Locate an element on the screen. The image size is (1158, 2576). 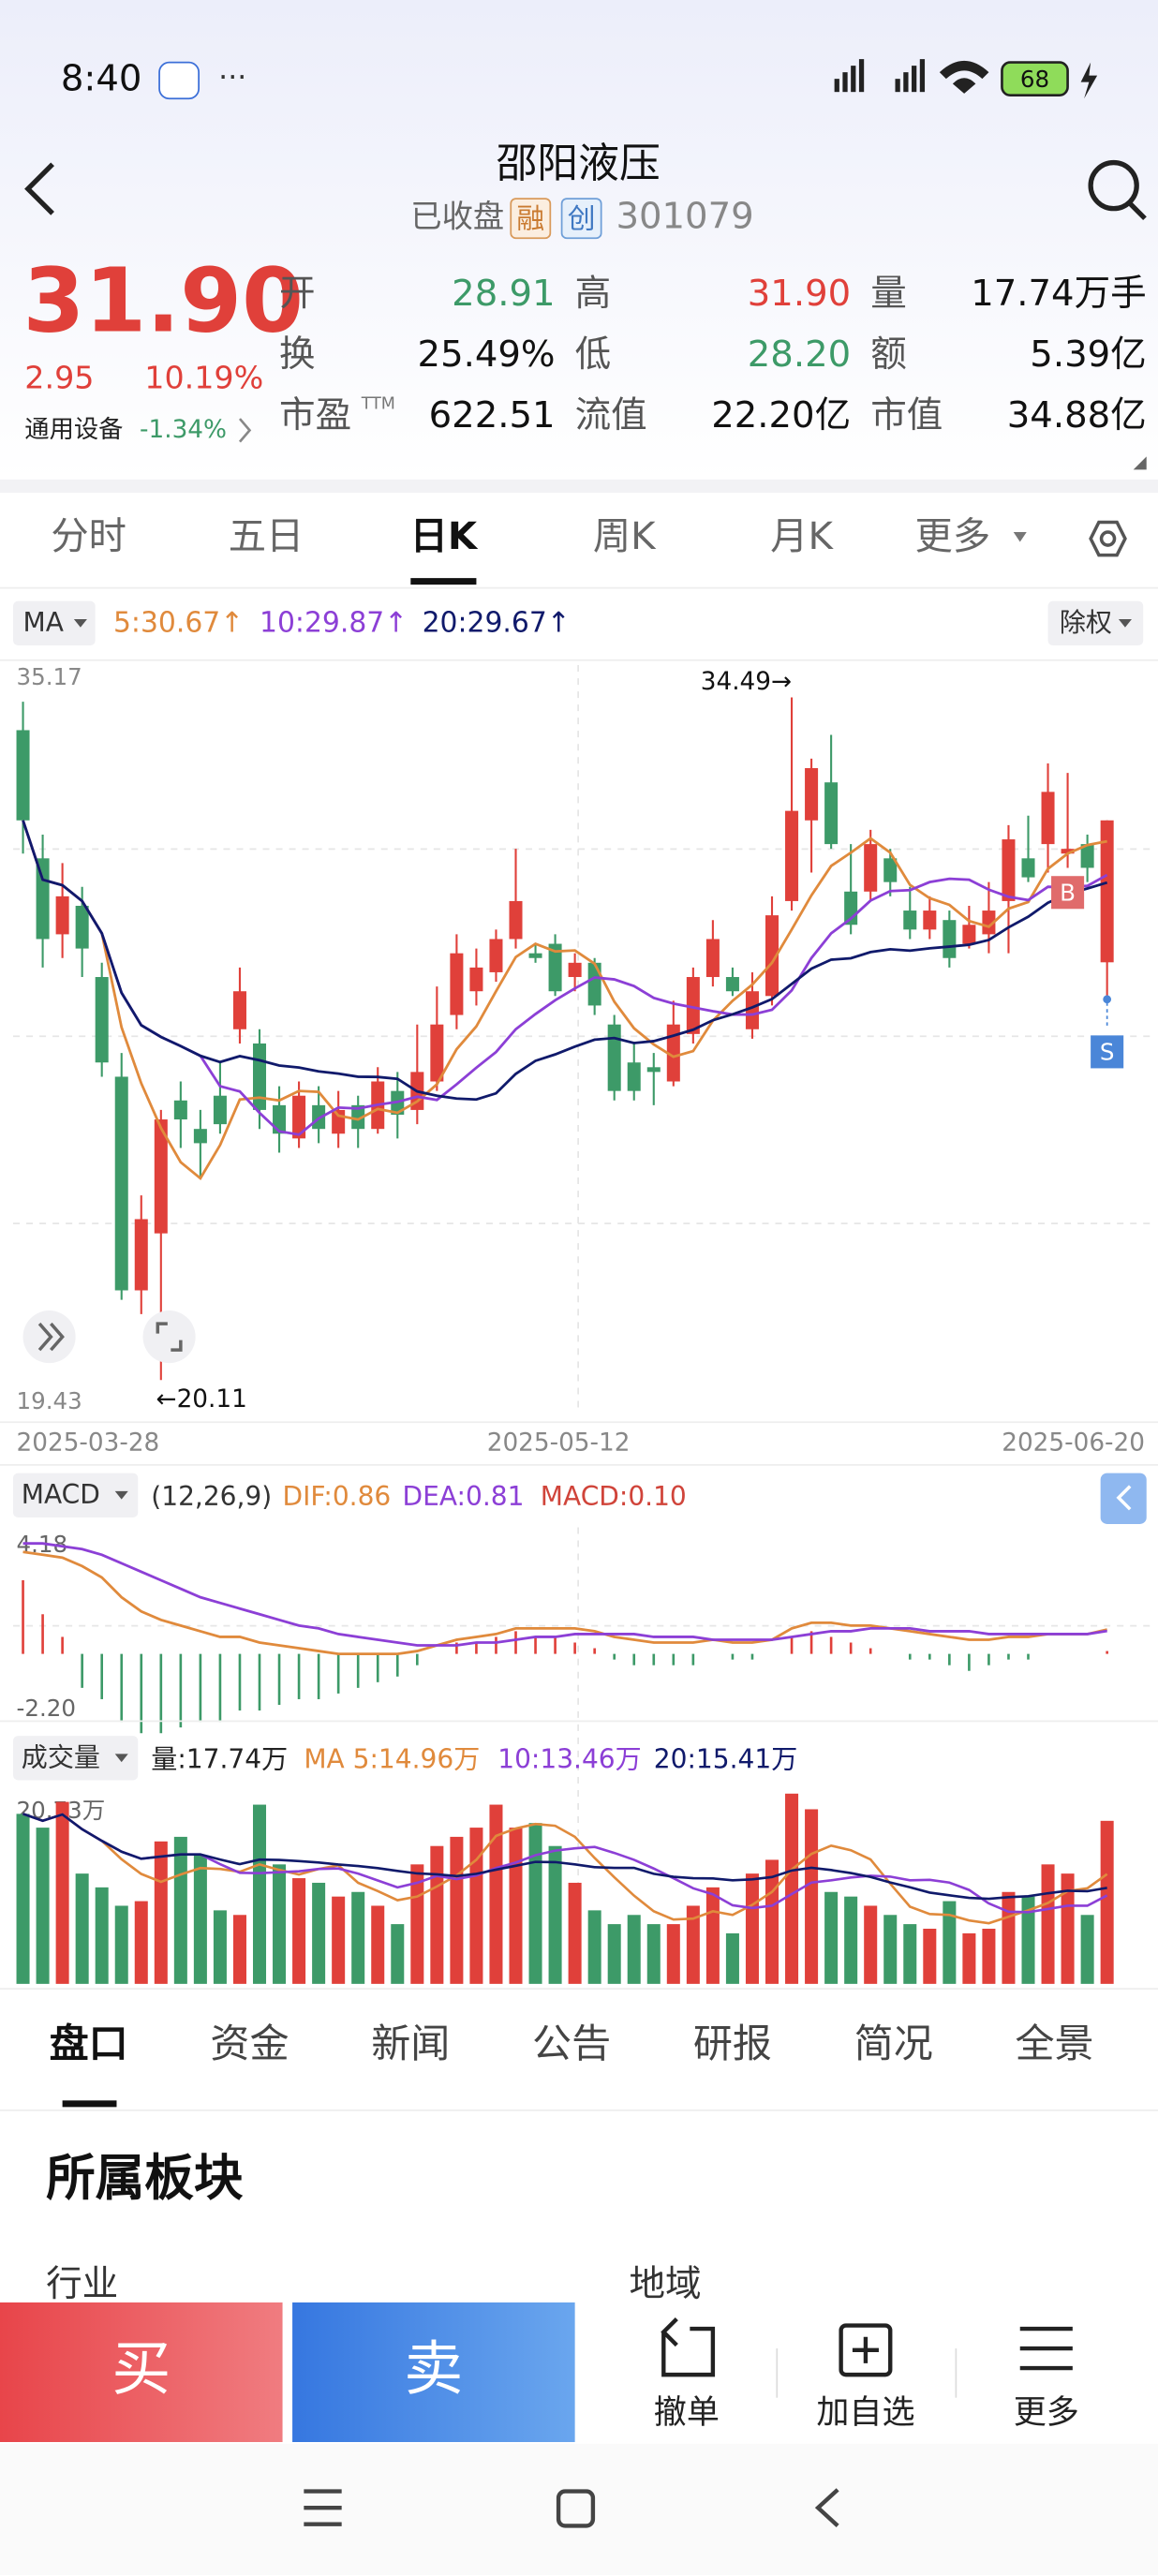
high-annotation: 34.49→ is located at coordinates (746, 682).